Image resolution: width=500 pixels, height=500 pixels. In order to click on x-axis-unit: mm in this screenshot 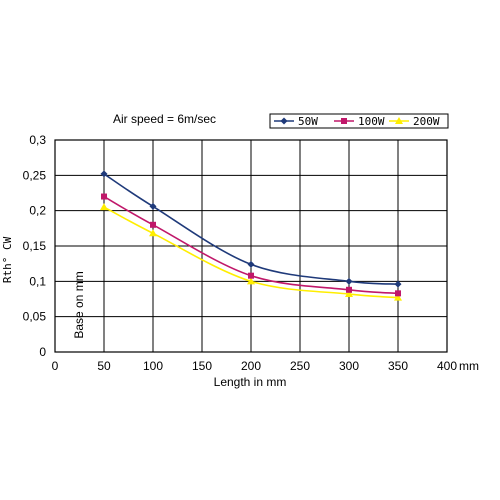, I will do `click(469, 366)`.